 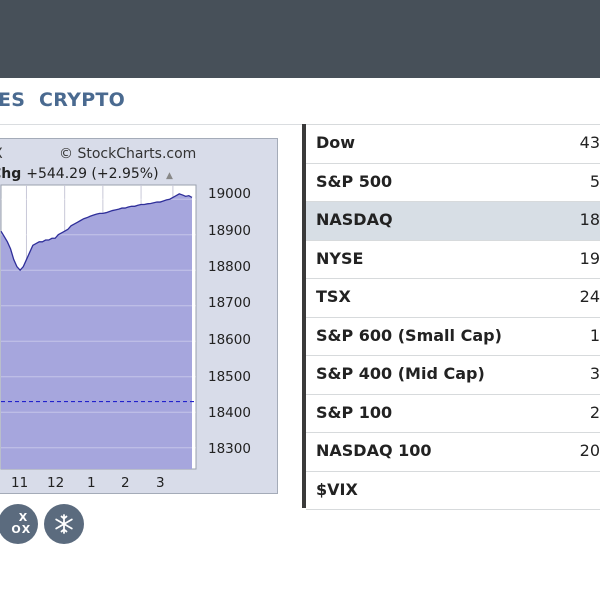 I want to click on x-tick-label: 2, so click(x=125, y=483).